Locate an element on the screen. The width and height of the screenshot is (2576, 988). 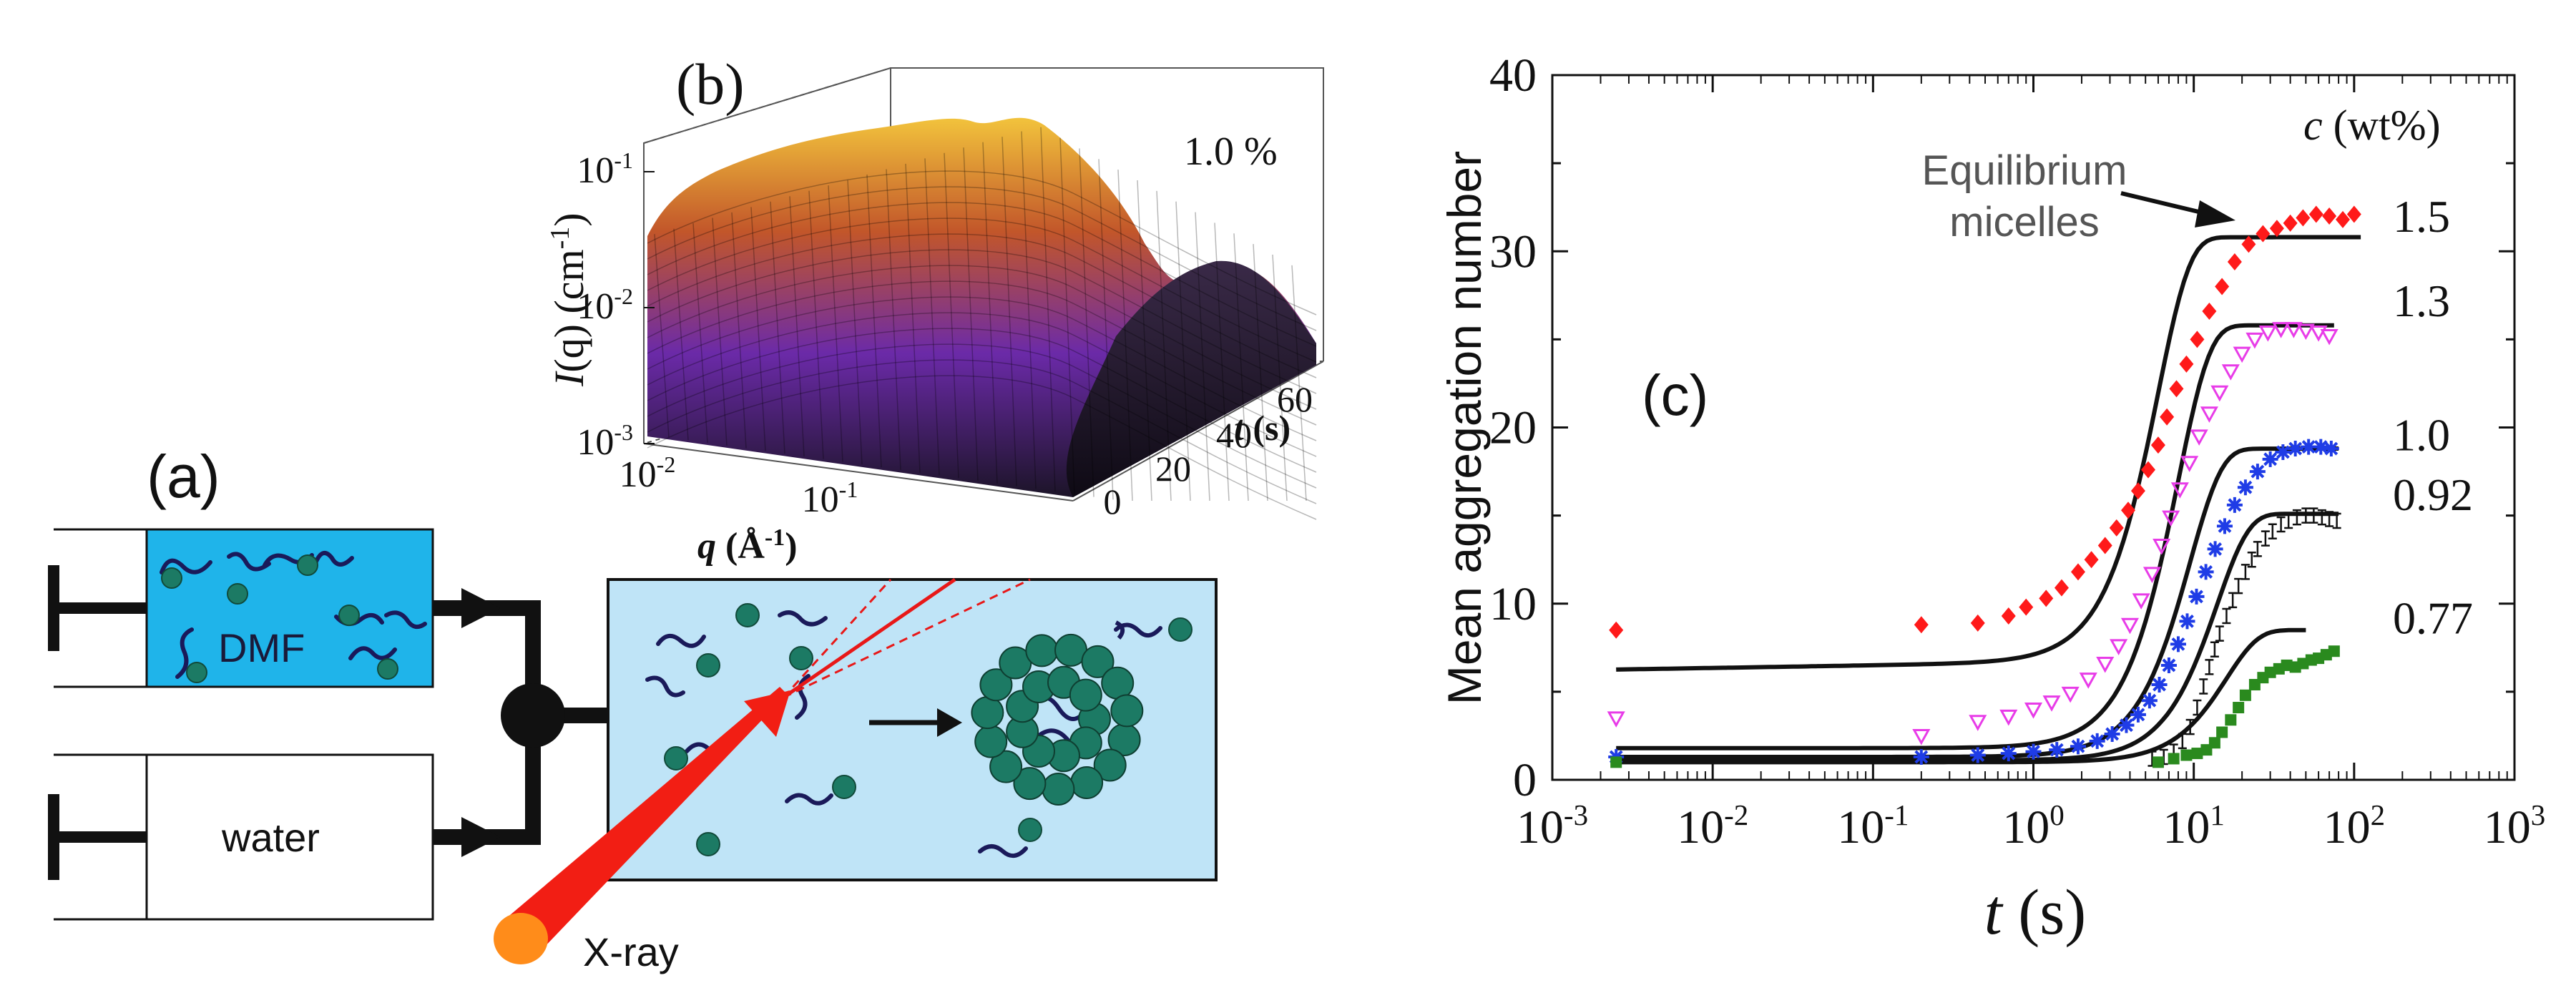
x-tick-label: 10-2 is located at coordinates (1712, 826).